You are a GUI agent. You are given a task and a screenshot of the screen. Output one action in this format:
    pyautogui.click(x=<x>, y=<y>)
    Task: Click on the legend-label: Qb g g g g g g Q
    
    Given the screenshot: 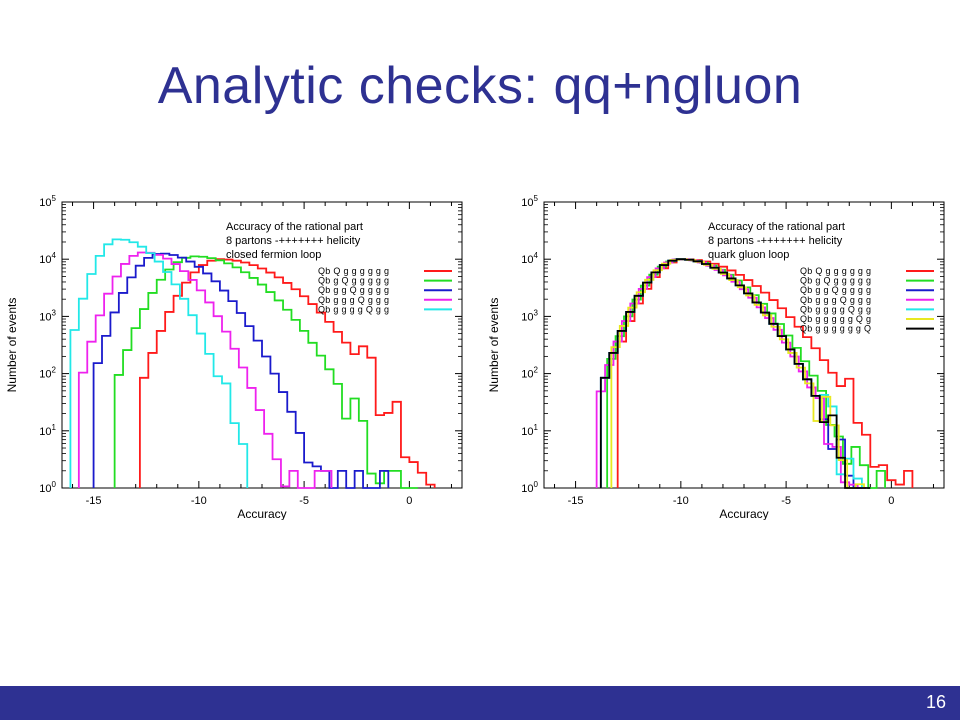 What is the action you would take?
    pyautogui.click(x=835, y=329)
    